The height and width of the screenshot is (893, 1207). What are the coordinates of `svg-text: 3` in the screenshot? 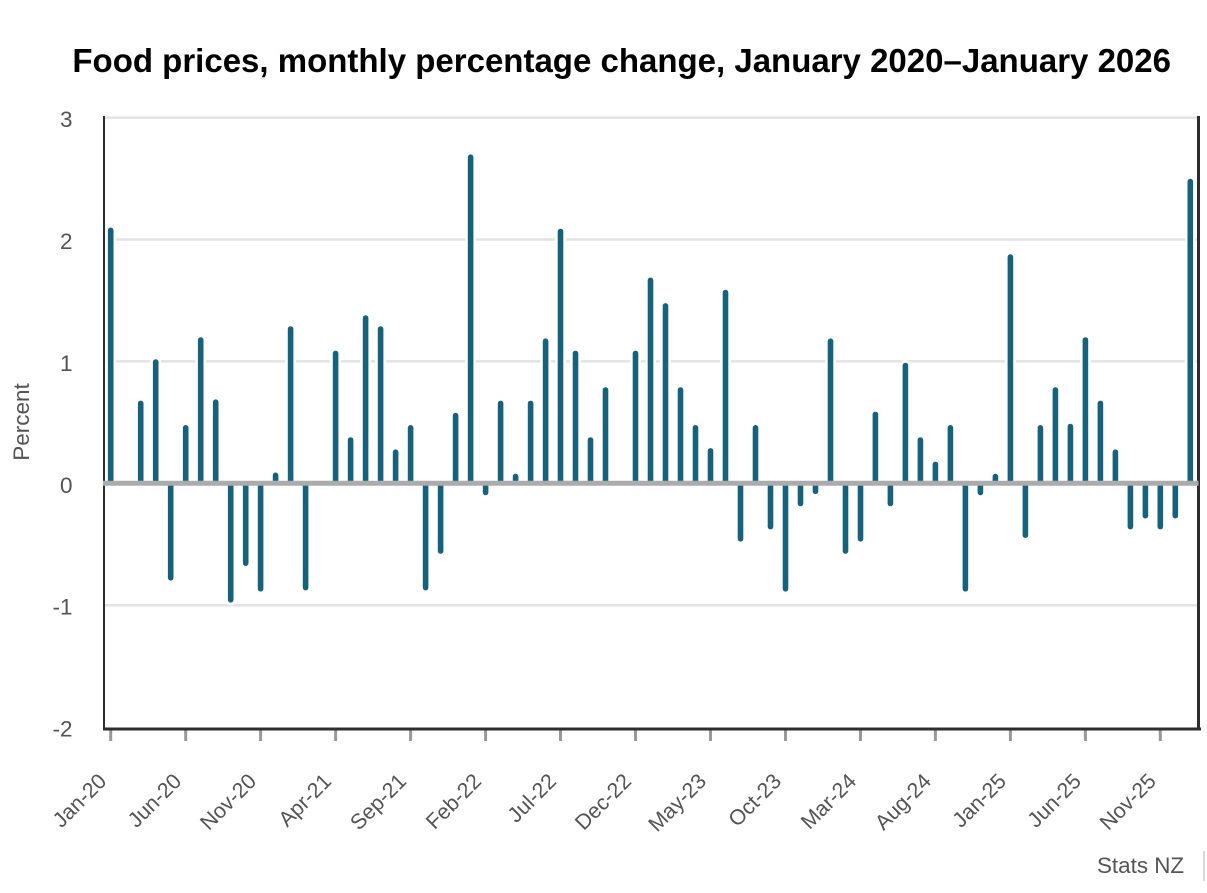 It's located at (66, 119).